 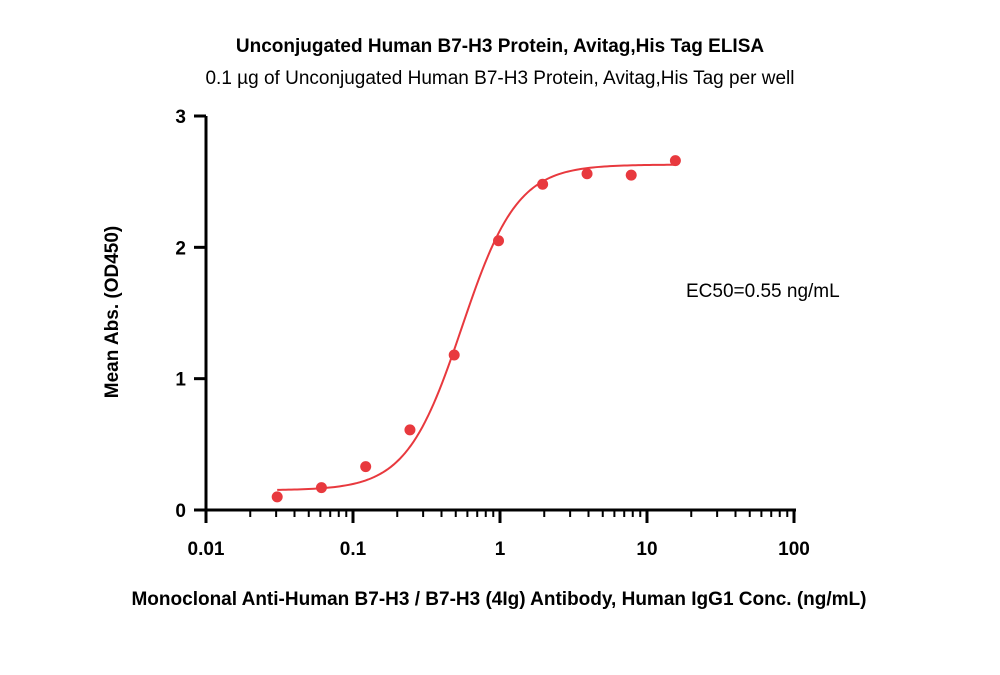 I want to click on ec50-annotation: EC50=0.55 ng/mL, so click(x=763, y=291).